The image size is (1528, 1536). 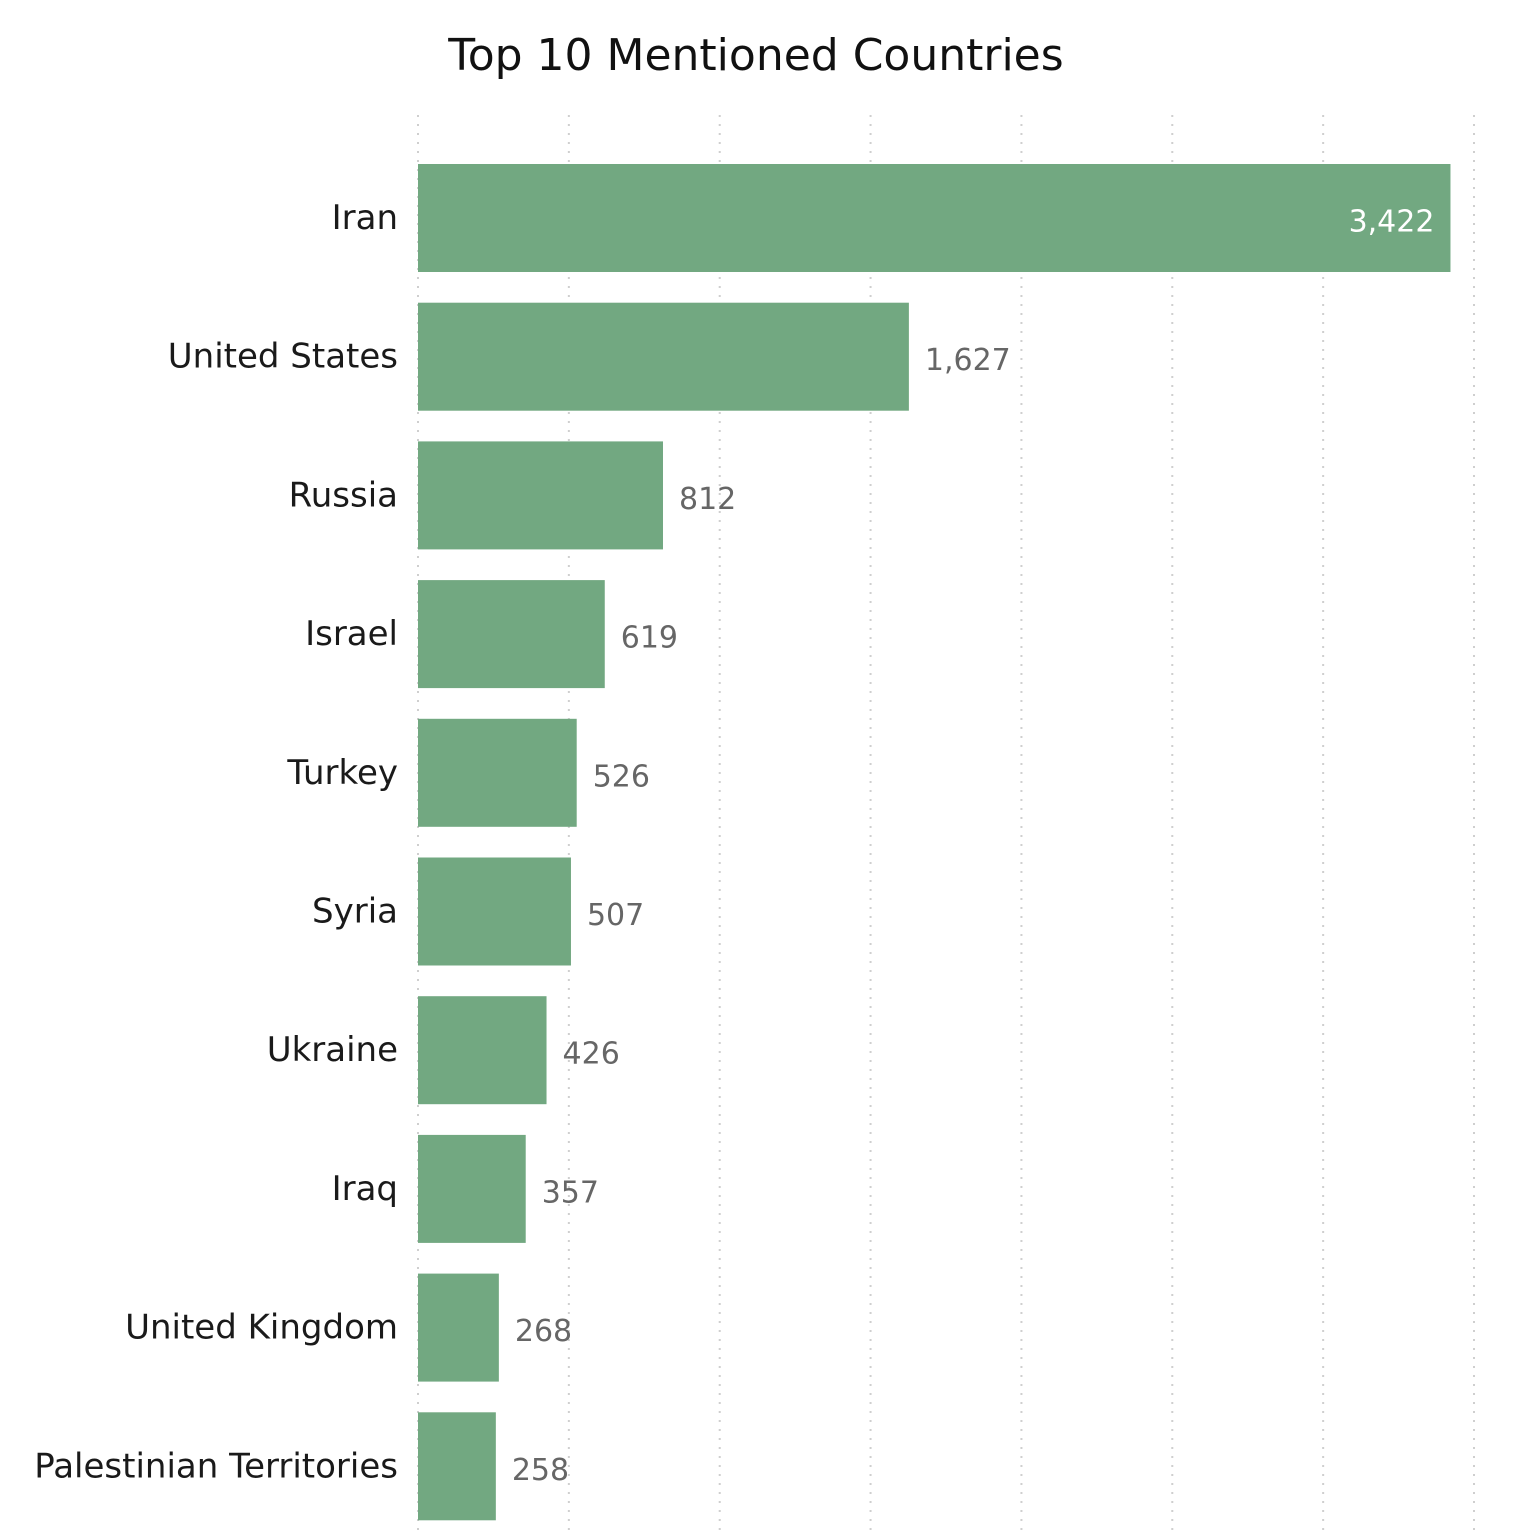 I want to click on data-label: 812, so click(x=707, y=499).